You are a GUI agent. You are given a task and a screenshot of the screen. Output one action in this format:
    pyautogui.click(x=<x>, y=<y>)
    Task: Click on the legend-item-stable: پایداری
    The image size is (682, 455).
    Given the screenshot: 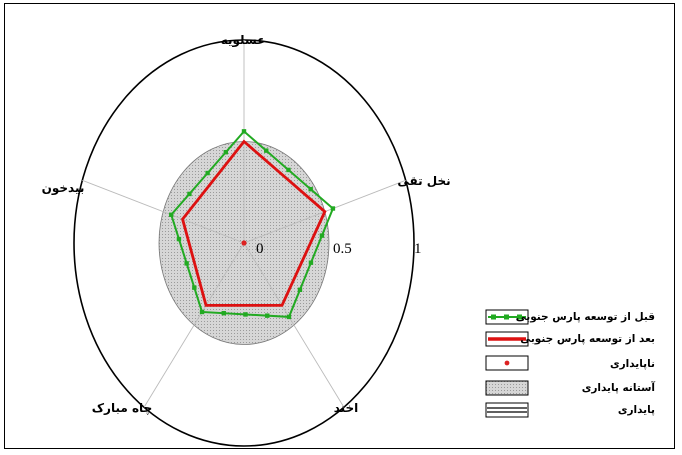 What is the action you would take?
    pyautogui.click(x=570, y=410)
    